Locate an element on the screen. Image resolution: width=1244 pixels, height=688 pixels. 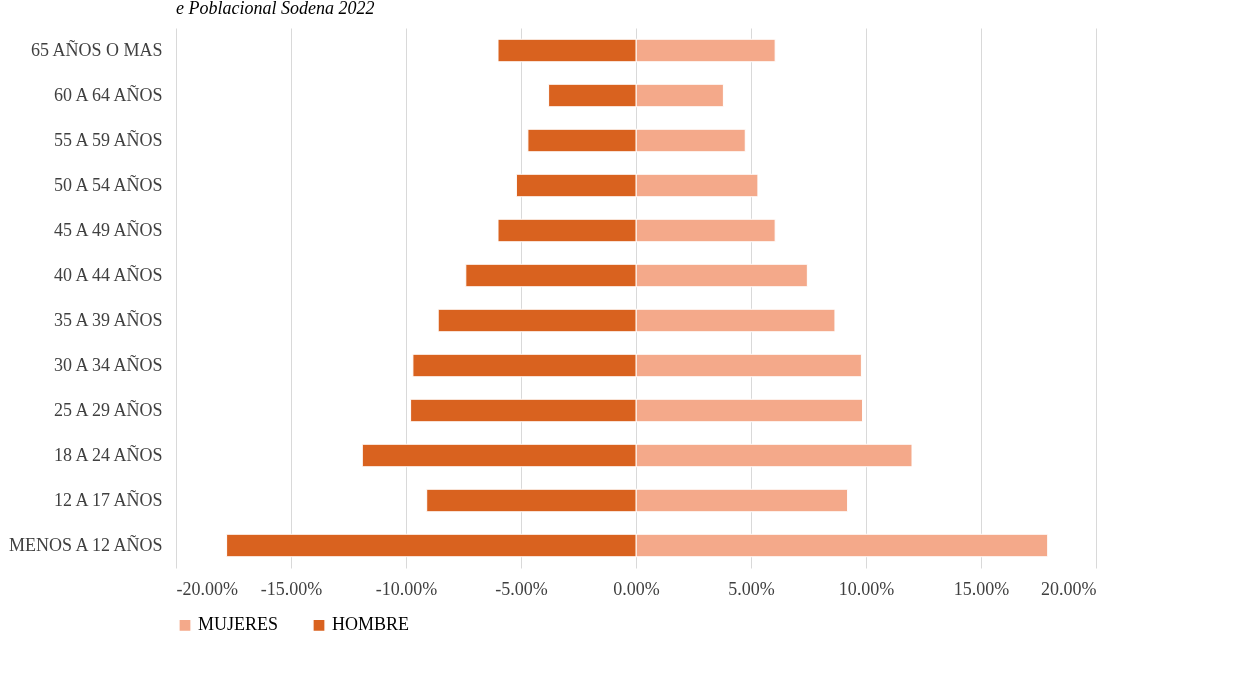
y-tick-label: 60 A 64 AÑOS is located at coordinates (108, 94).